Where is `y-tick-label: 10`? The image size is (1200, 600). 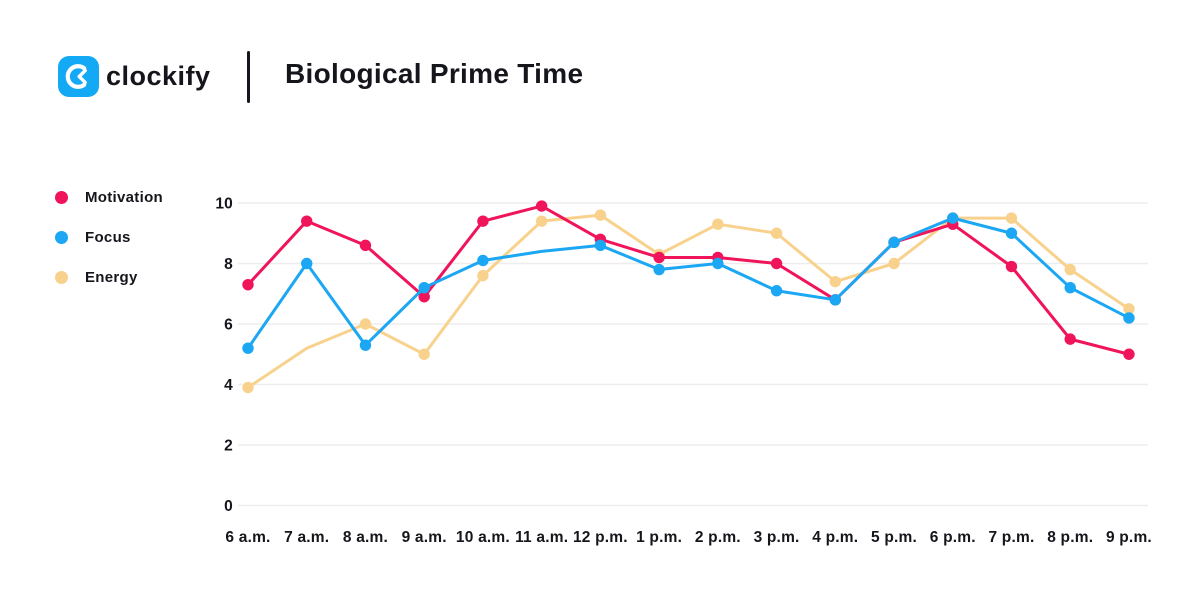 y-tick-label: 10 is located at coordinates (224, 204).